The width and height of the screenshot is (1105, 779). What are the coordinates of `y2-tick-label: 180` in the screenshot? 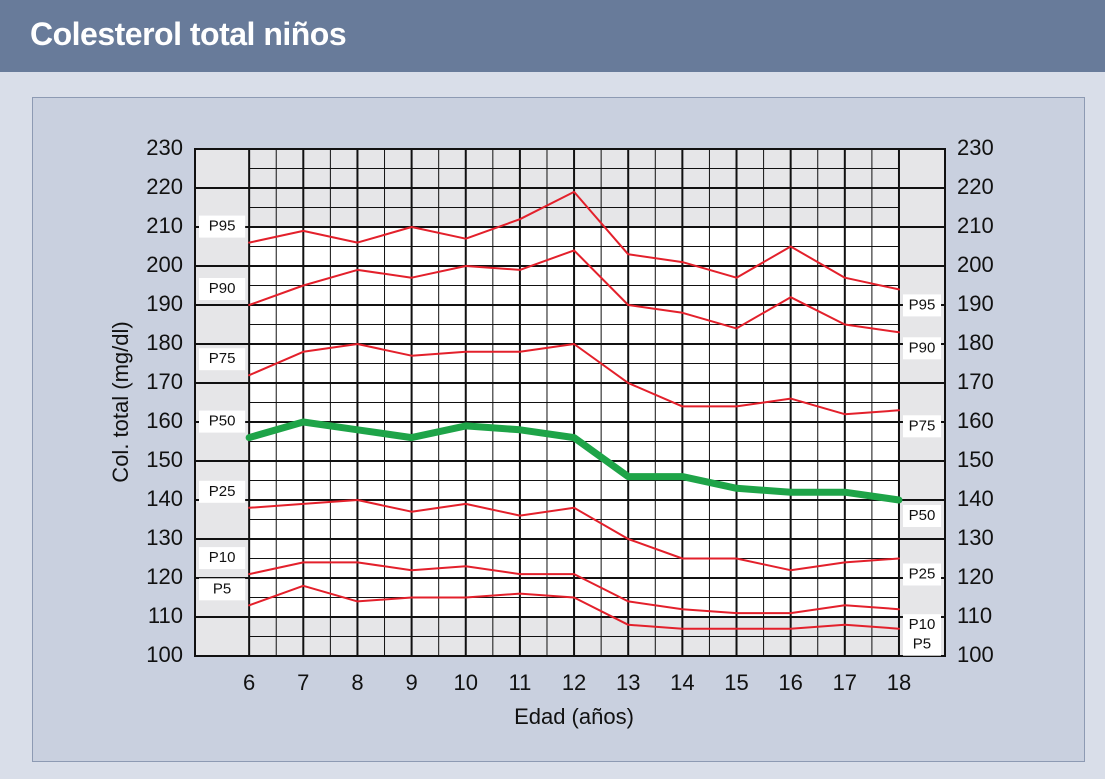 It's located at (975, 342).